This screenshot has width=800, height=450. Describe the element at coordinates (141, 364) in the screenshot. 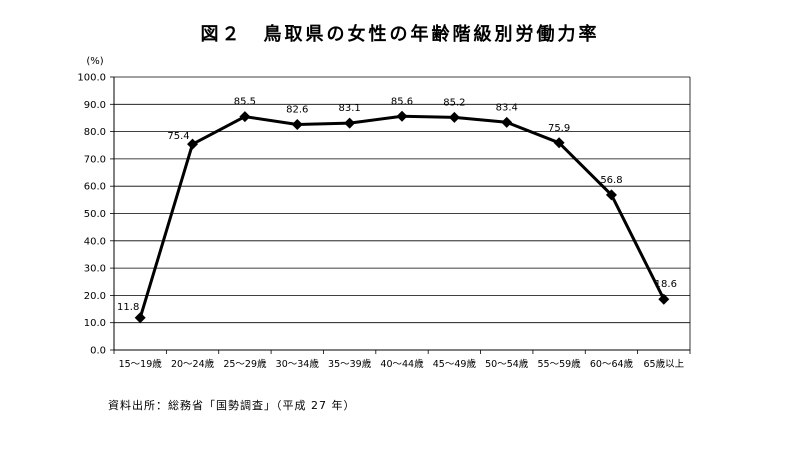

I see `x-tick-label: 15～19歳` at that location.